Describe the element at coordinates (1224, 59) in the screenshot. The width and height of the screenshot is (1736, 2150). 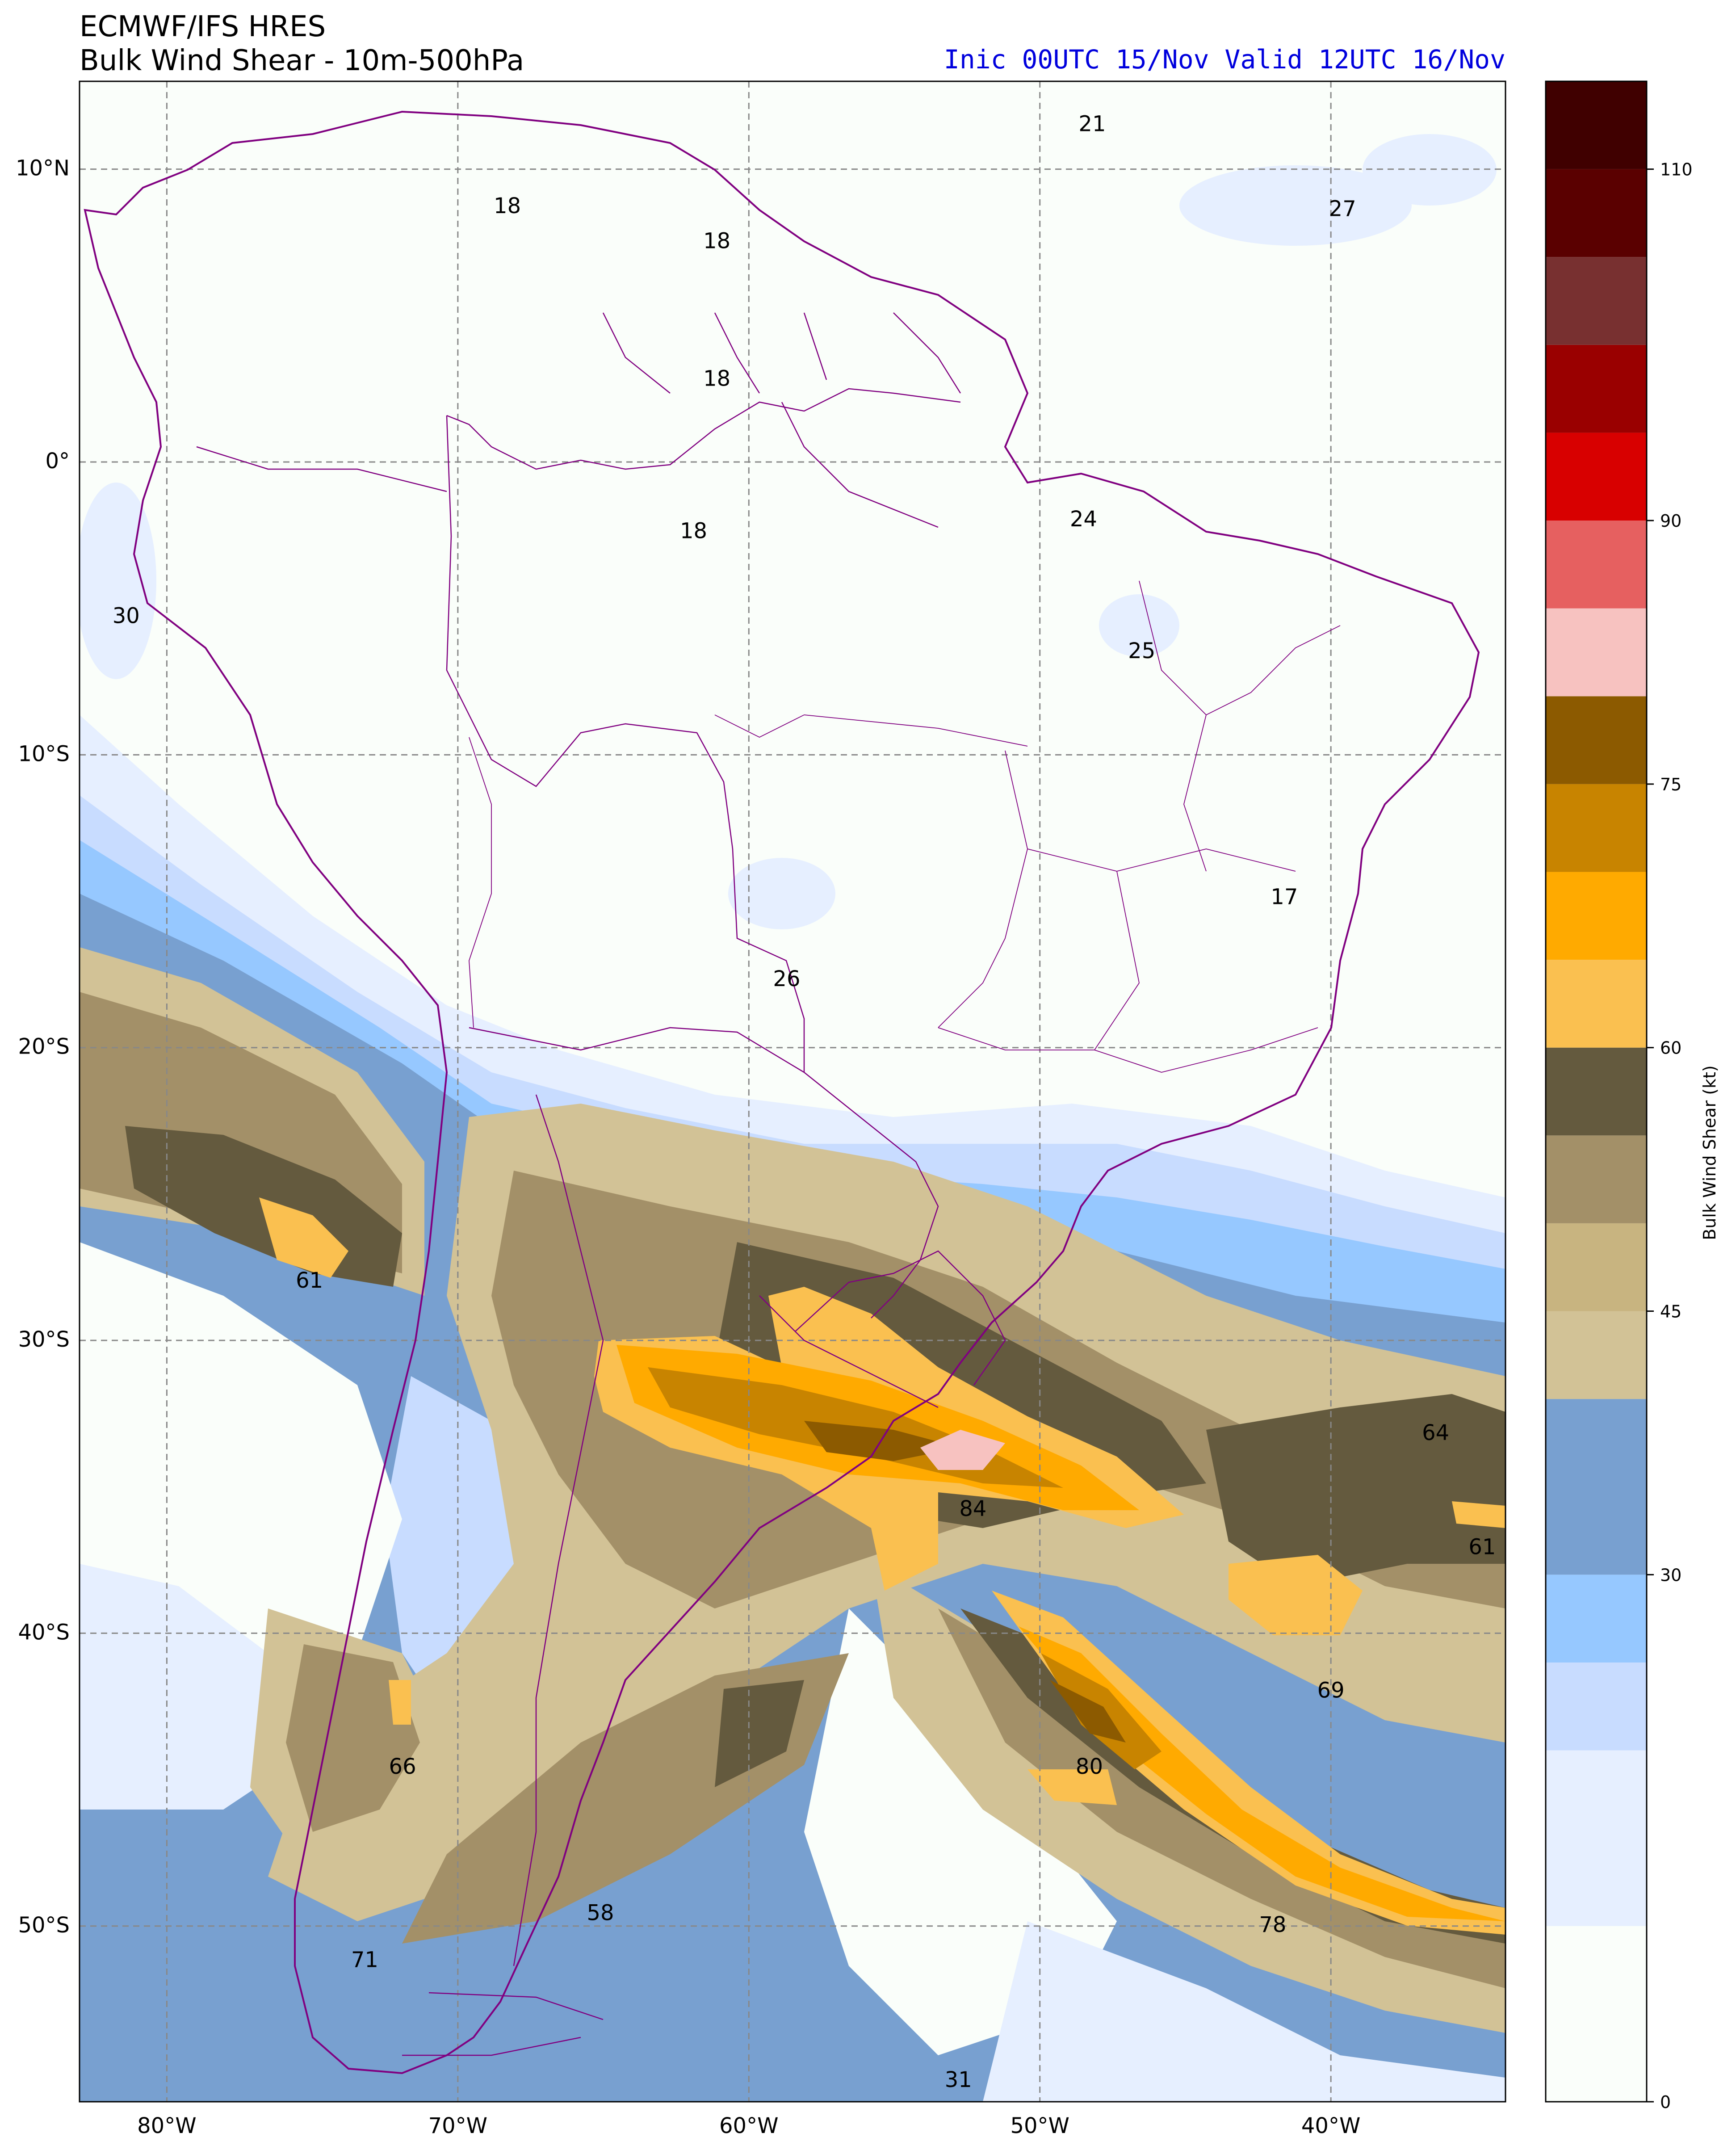
I see `valid-time-label: Inic 00UTC 15/Nov Valid 12UTC 16/Nov` at that location.